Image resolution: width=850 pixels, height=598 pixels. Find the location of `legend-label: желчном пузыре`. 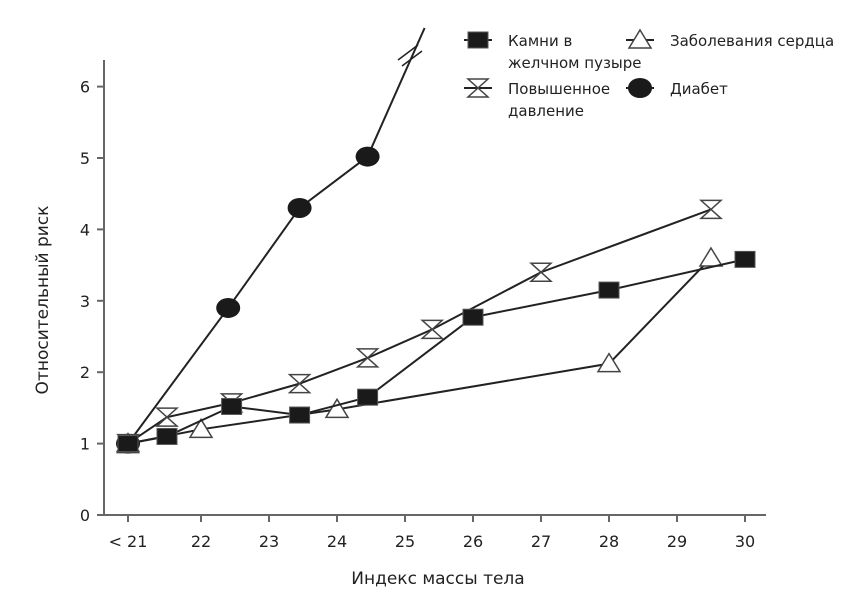

legend-label: желчном пузыре is located at coordinates (575, 63).